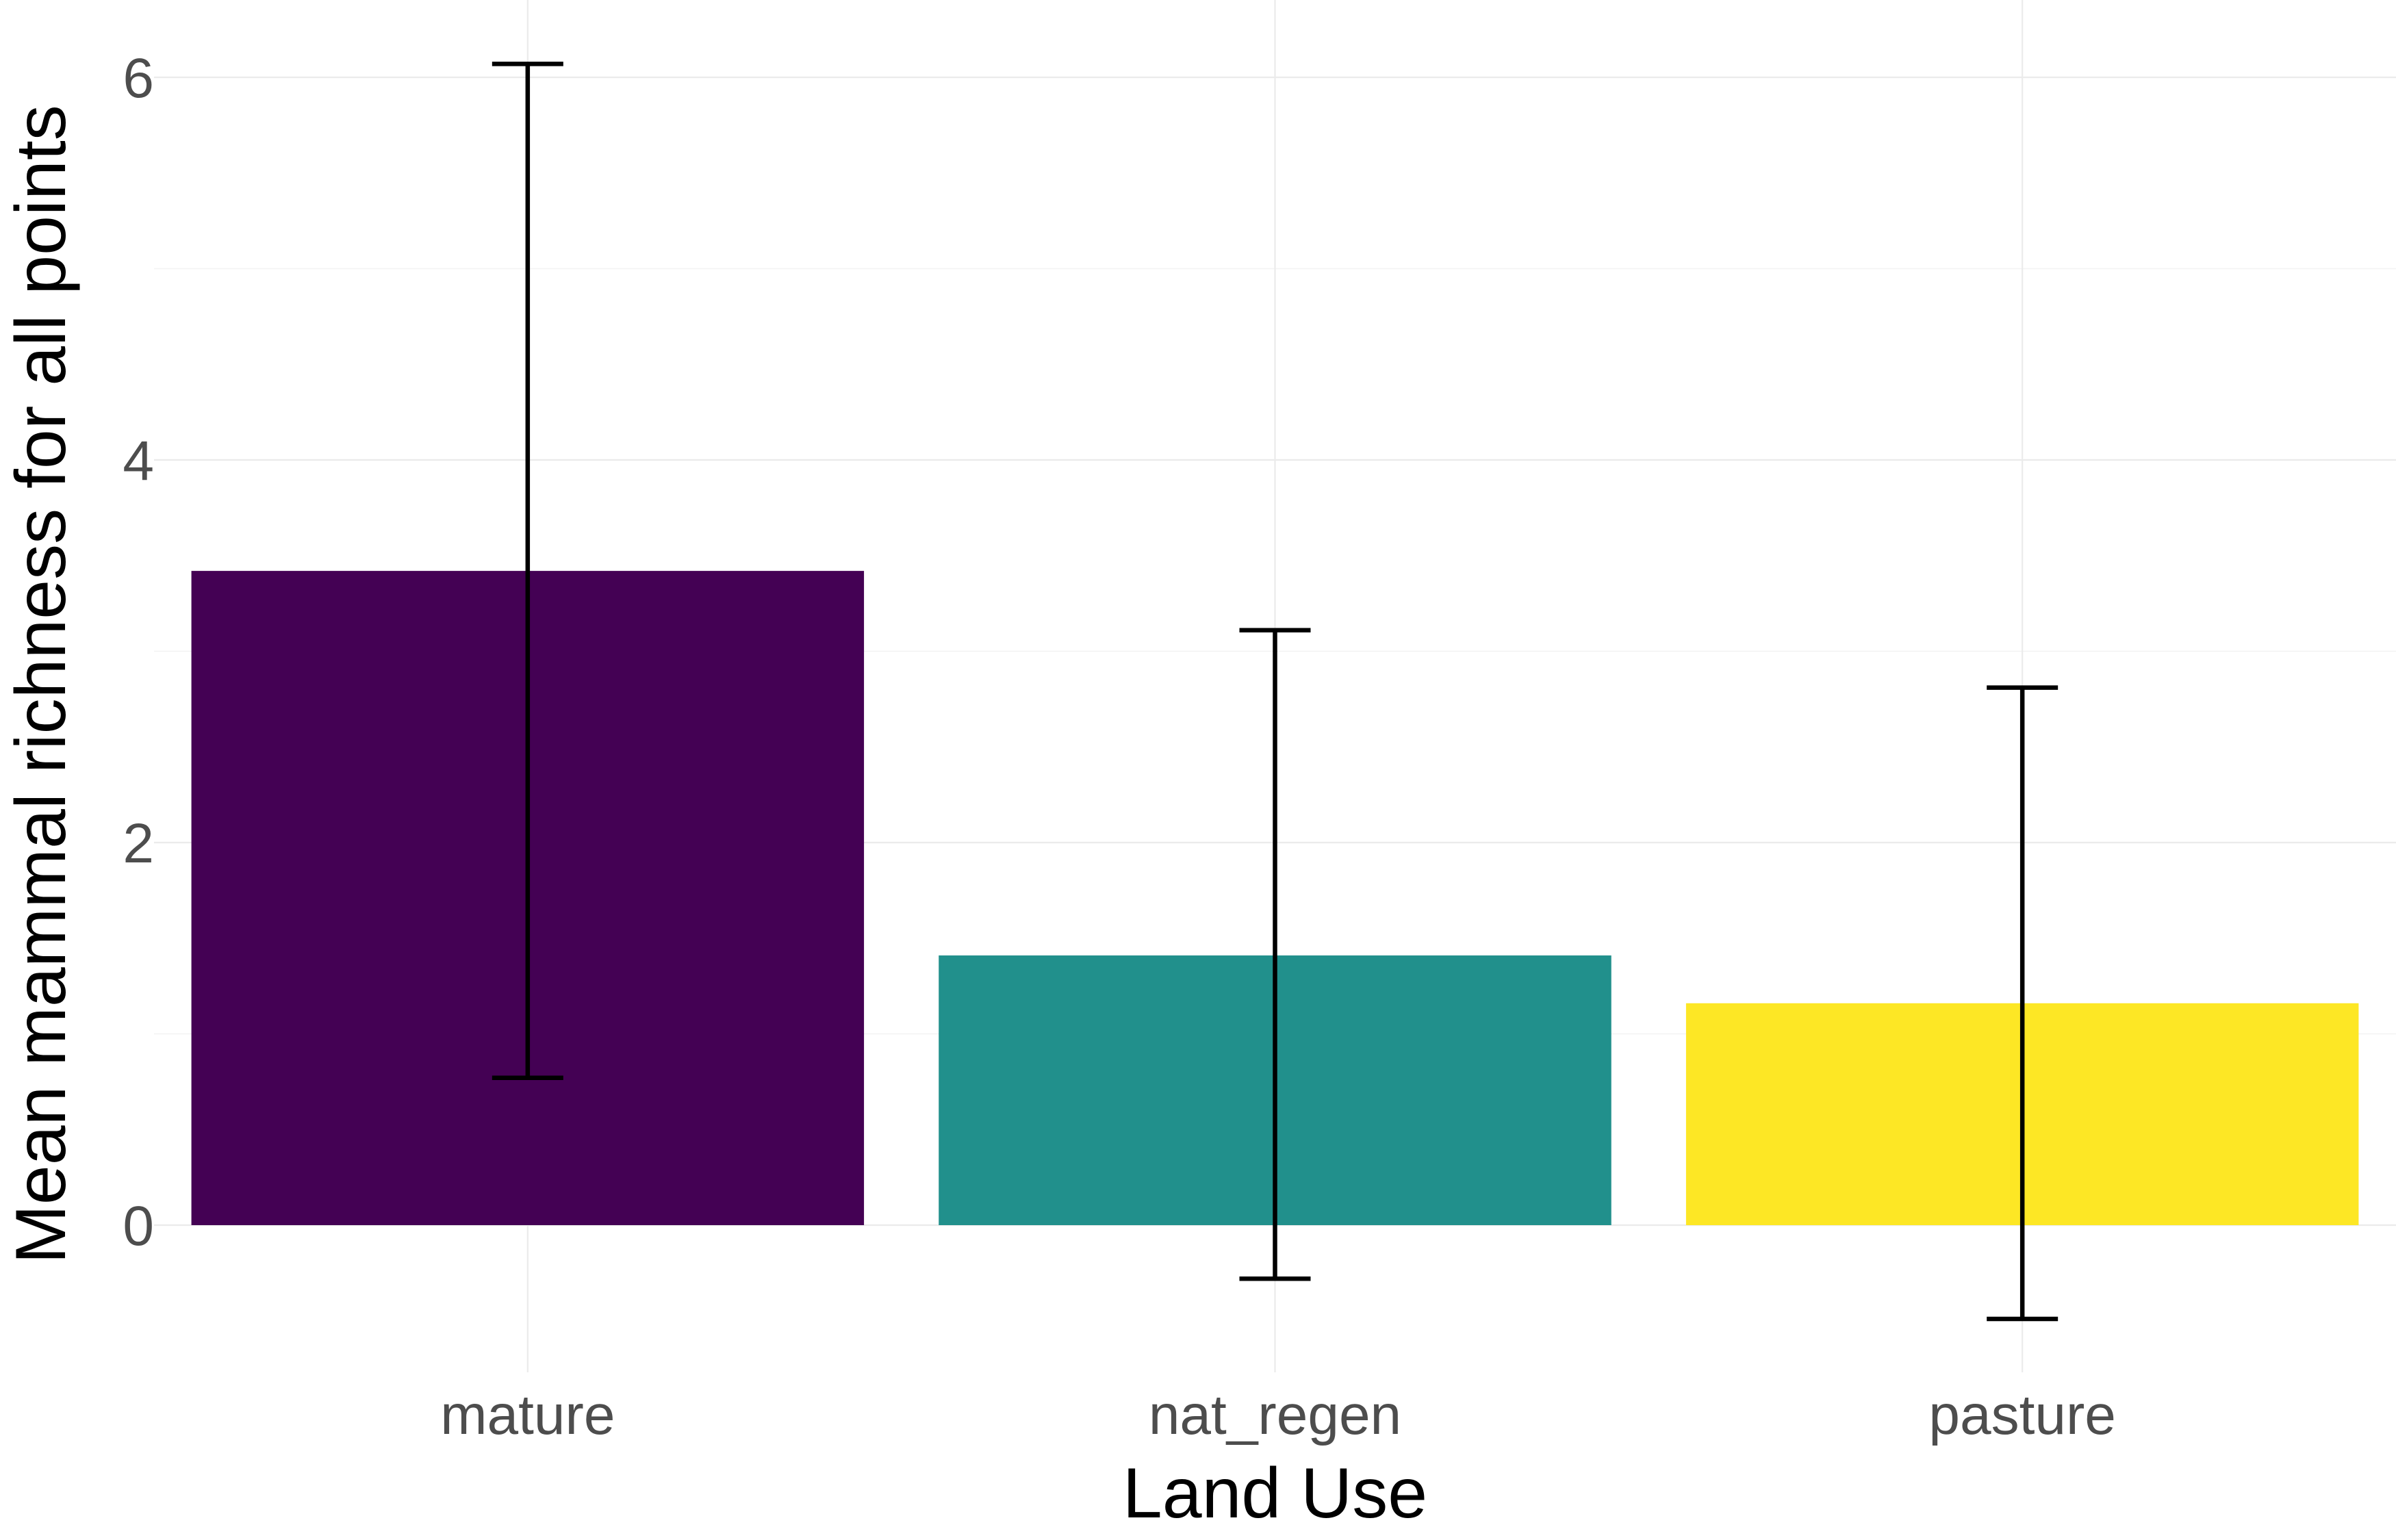 This screenshot has width=2396, height=1540. I want to click on y-axis-title: Mean mammal richness for all points, so click(41, 684).